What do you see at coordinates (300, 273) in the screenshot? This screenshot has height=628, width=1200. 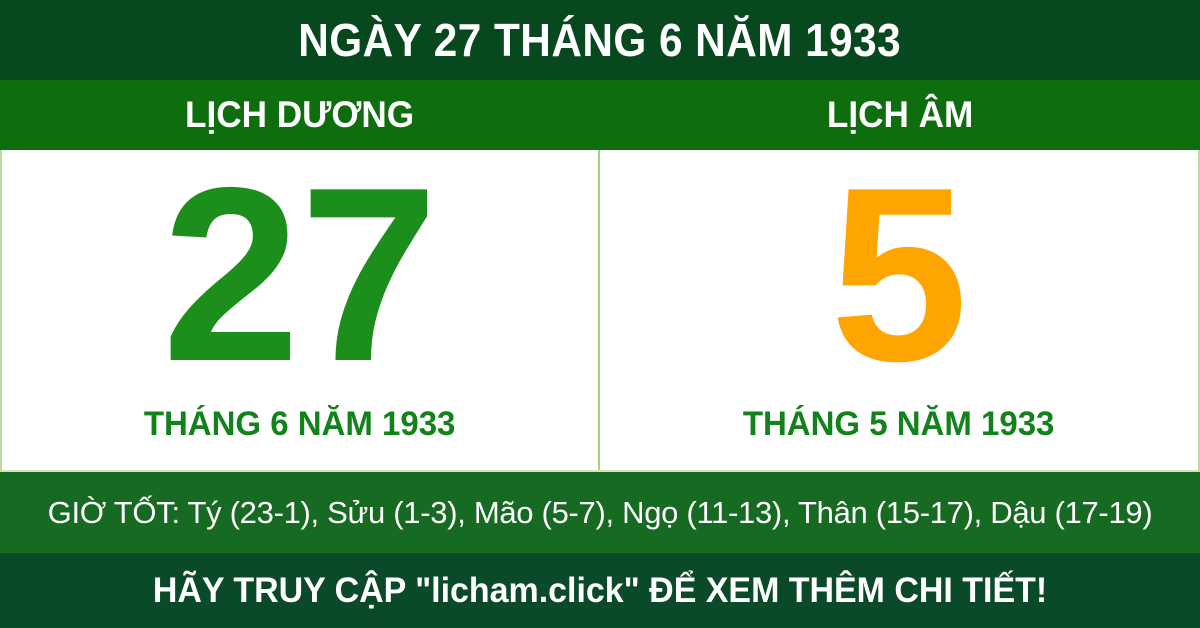 I see `solar-day-number: 27` at bounding box center [300, 273].